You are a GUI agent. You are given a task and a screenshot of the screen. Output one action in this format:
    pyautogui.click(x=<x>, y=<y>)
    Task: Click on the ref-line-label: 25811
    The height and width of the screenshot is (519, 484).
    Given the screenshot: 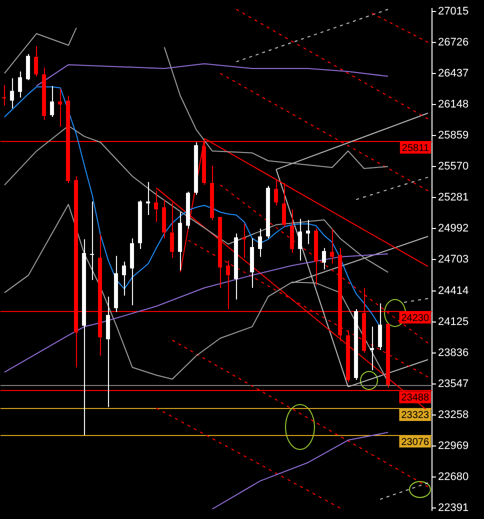 What is the action you would take?
    pyautogui.click(x=416, y=148)
    